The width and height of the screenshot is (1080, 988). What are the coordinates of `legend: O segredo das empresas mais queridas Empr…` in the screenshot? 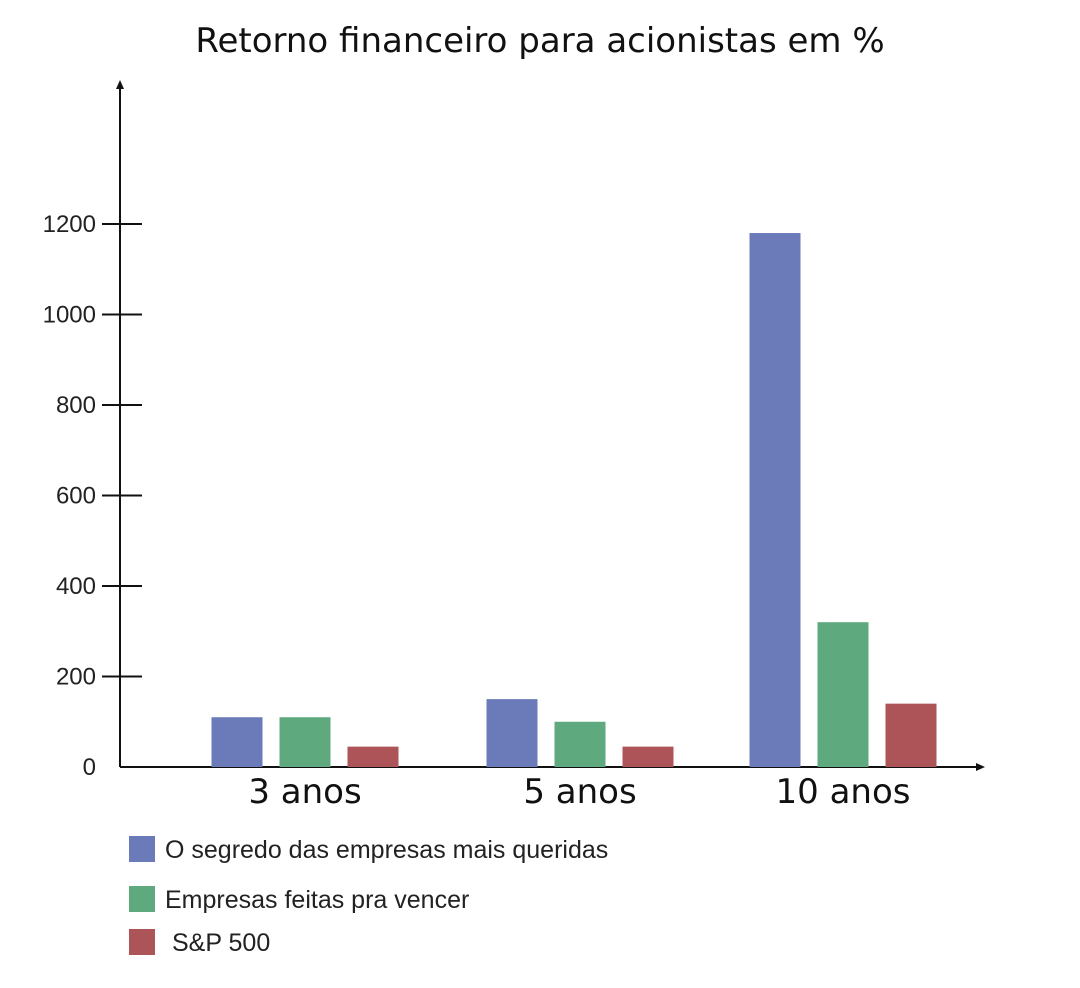 It's located at (368, 896).